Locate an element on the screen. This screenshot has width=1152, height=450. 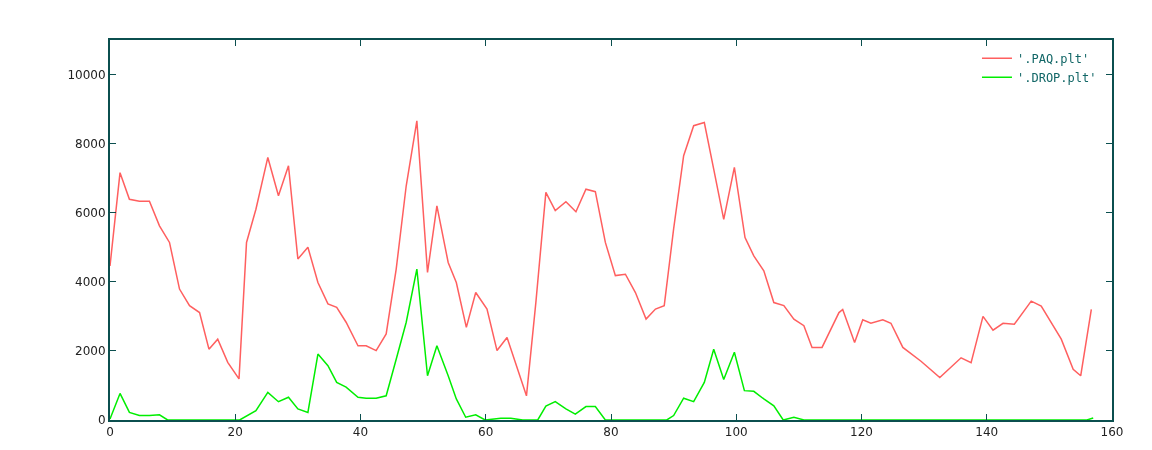
x-tick-label: 140 is located at coordinates (987, 432).